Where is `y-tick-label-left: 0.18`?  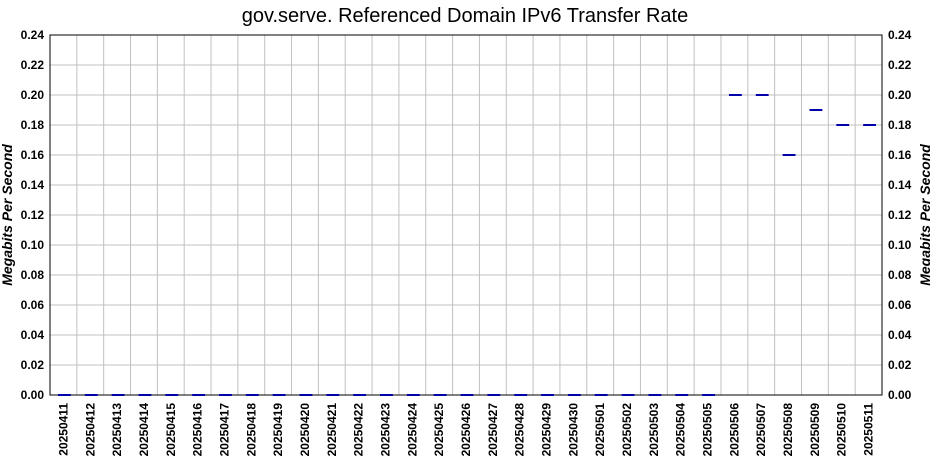
y-tick-label-left: 0.18 is located at coordinates (33, 125).